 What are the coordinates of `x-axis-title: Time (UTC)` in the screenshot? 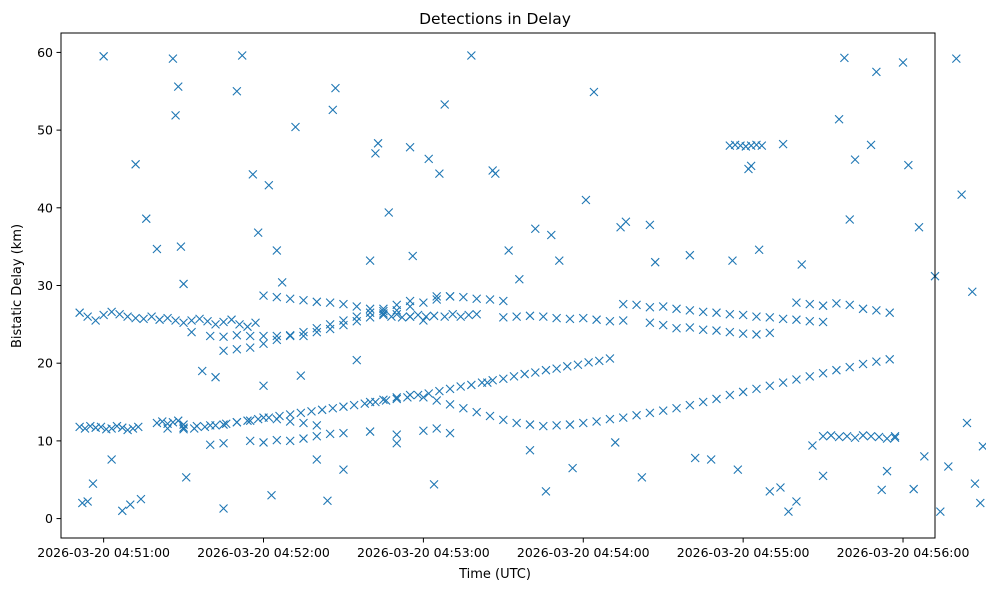 It's located at (494, 574).